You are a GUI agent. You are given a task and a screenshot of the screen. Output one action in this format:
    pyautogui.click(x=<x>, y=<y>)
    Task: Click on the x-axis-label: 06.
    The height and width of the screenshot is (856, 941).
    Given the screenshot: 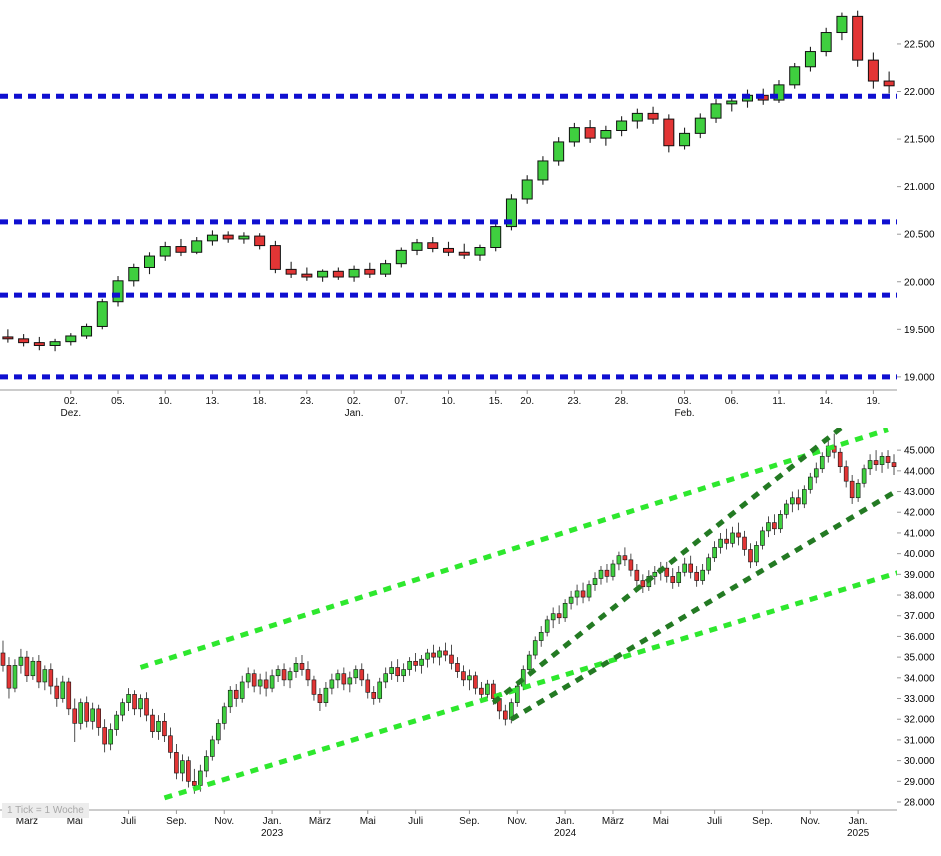 What is the action you would take?
    pyautogui.click(x=732, y=401)
    